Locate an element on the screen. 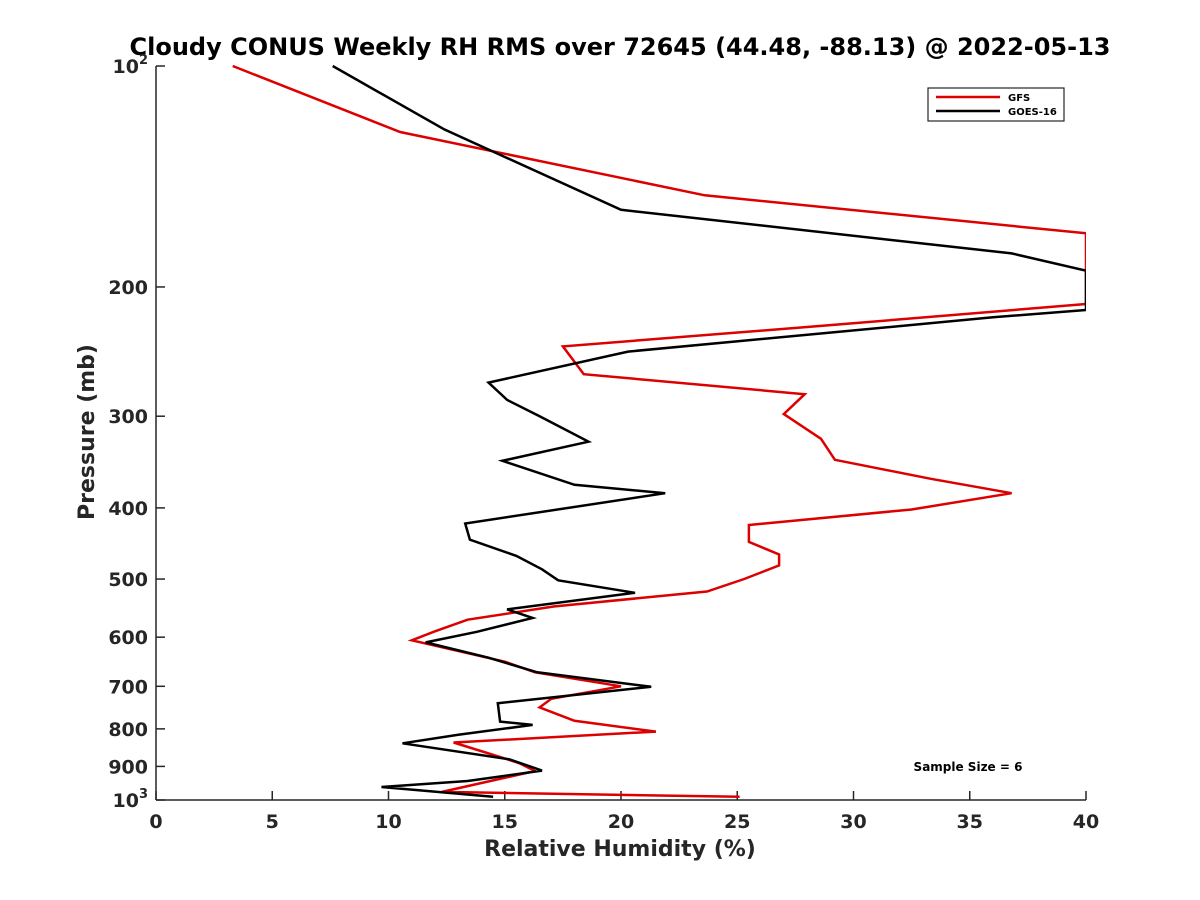  legend: GFS GOES-16 is located at coordinates (996, 104).